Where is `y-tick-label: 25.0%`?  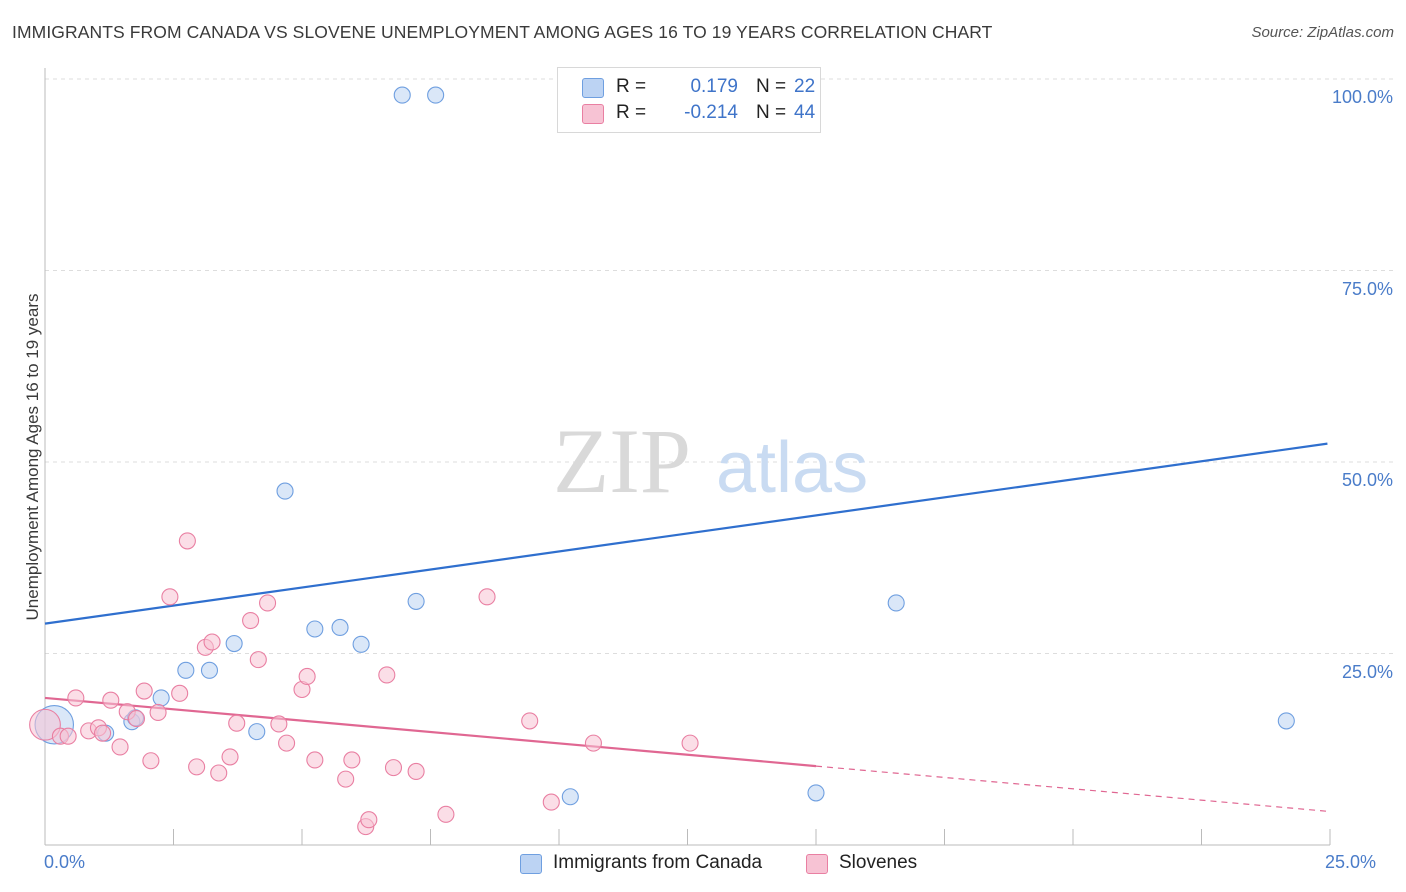 y-tick-label: 25.0% is located at coordinates (1367, 671).